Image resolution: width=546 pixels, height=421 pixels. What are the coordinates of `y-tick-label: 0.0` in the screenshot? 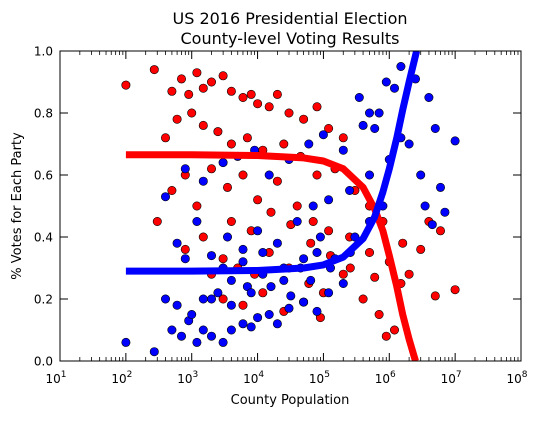 It's located at (43, 362).